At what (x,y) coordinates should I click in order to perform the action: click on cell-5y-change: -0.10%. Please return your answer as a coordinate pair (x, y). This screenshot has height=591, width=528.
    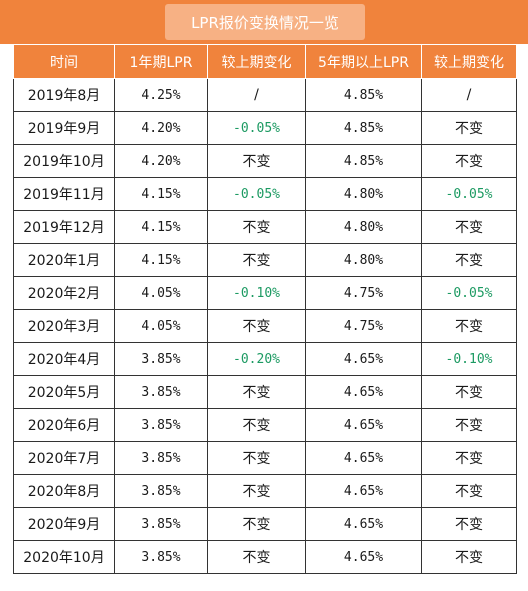
    Looking at the image, I should click on (469, 359).